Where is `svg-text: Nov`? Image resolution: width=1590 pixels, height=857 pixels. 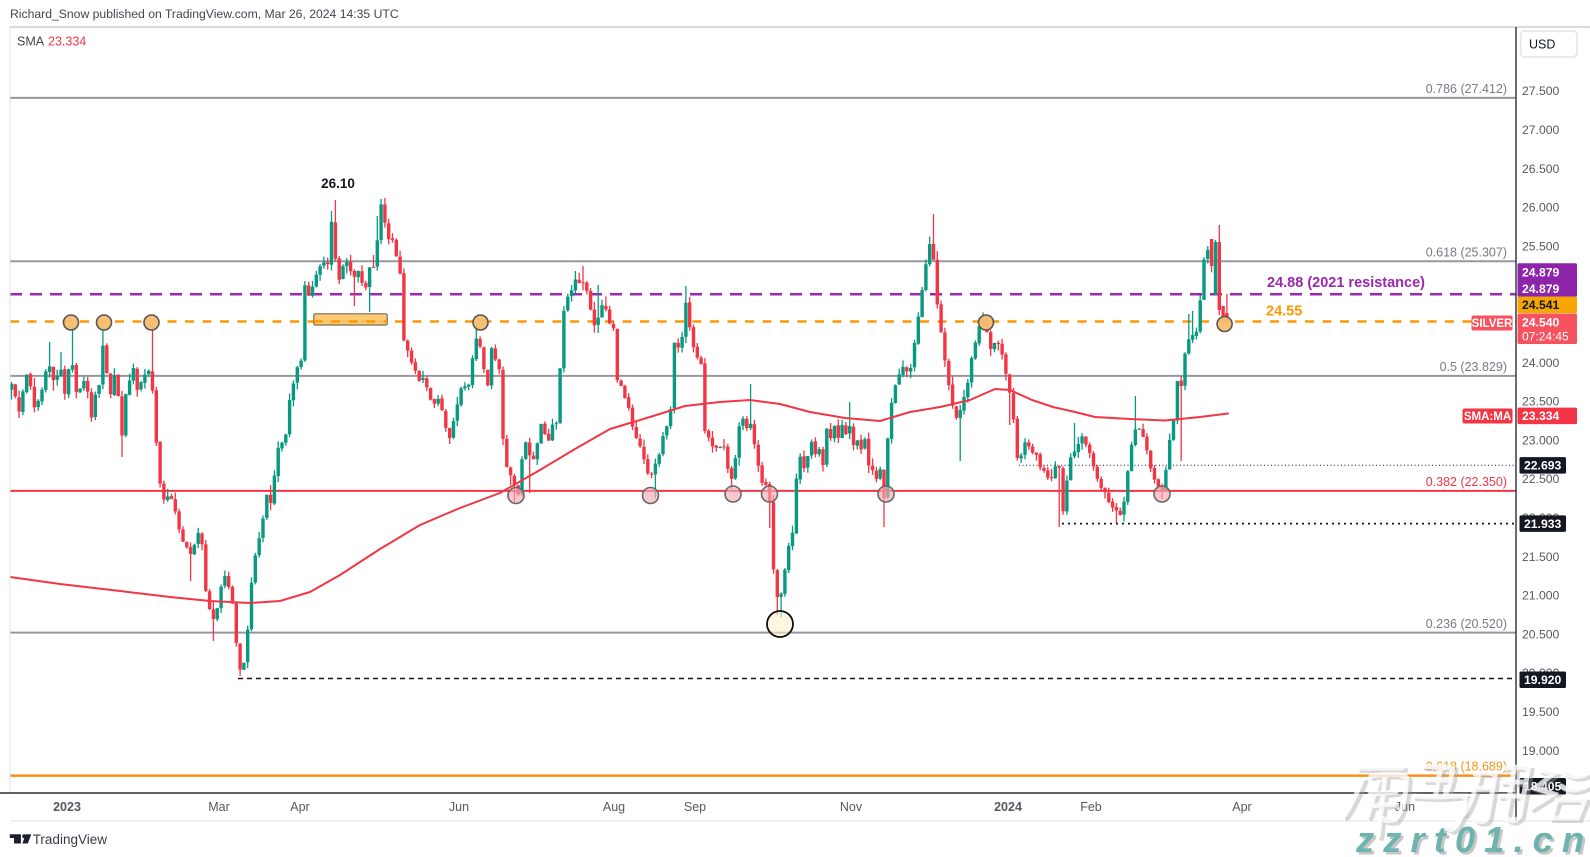 svg-text: Nov is located at coordinates (851, 807).